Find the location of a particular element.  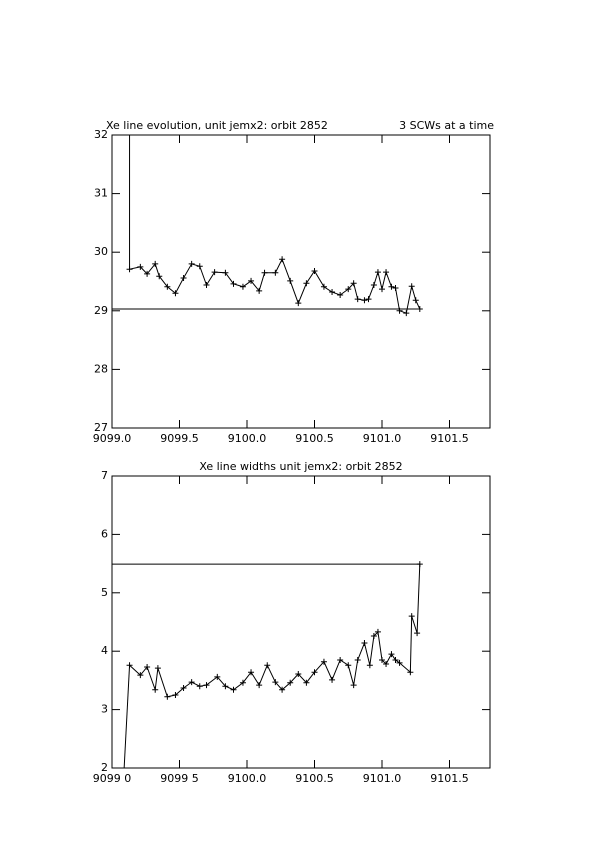

y-tick-label: 28 is located at coordinates (101, 368).